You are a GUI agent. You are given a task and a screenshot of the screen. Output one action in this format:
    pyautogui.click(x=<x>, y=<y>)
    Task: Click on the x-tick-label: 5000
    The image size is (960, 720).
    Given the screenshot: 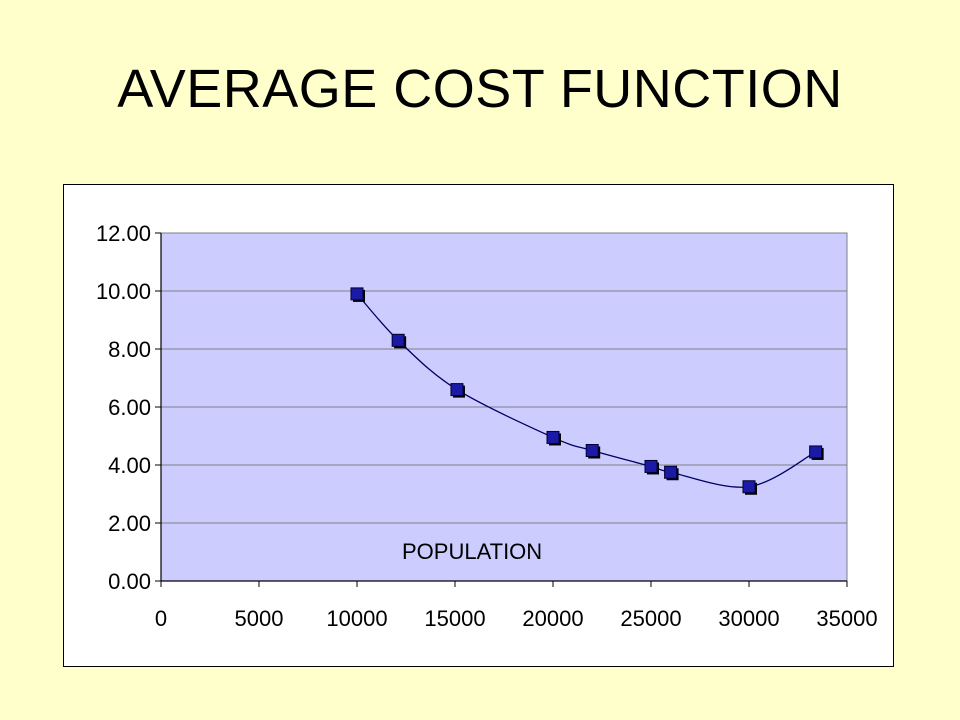 What is the action you would take?
    pyautogui.click(x=259, y=618)
    